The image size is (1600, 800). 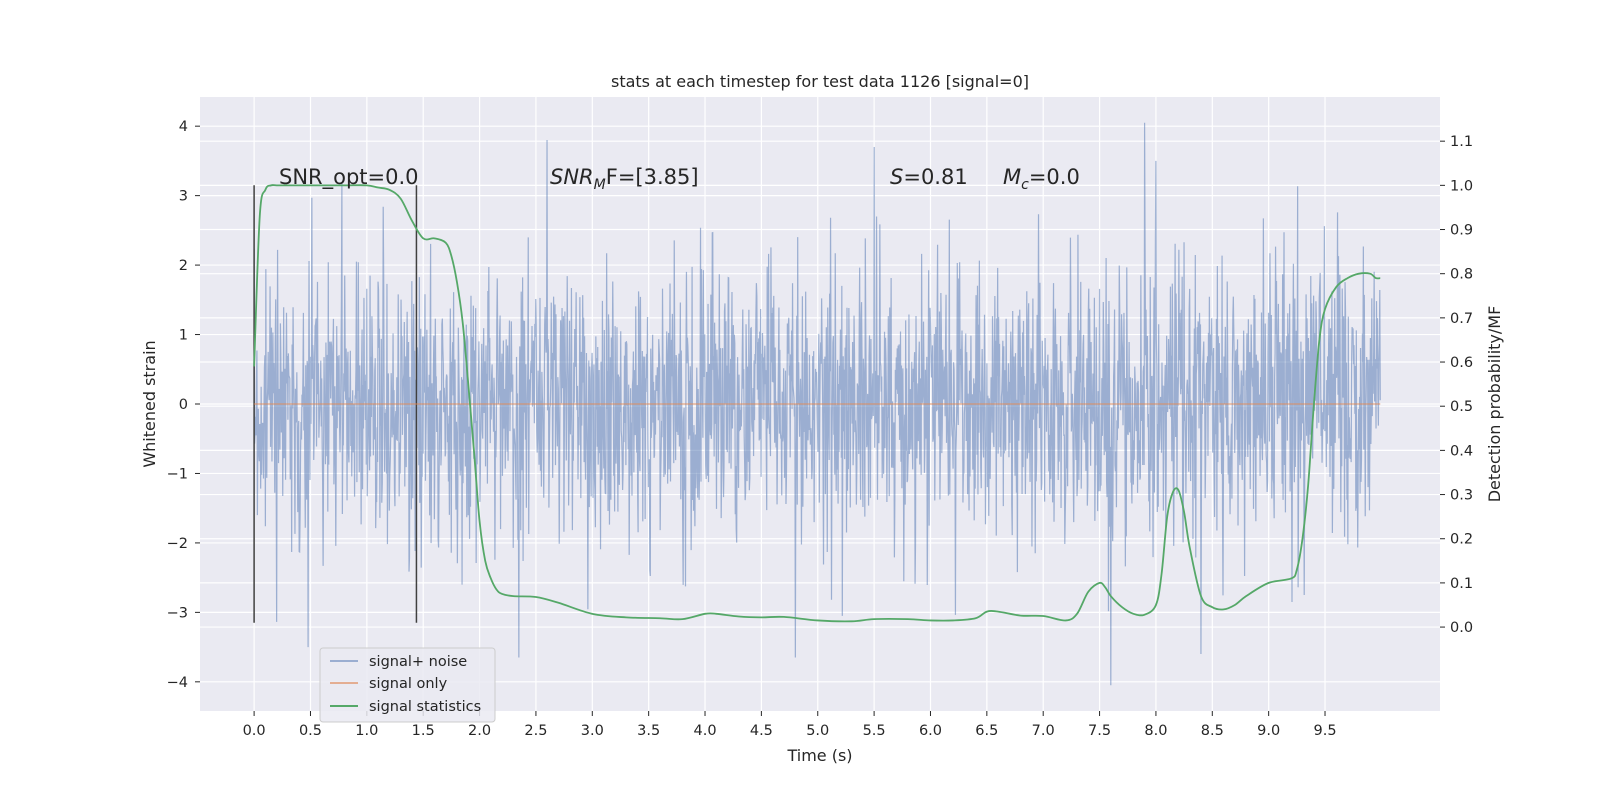 What do you see at coordinates (254, 731) in the screenshot?
I see `x-tick-label: 0.0` at bounding box center [254, 731].